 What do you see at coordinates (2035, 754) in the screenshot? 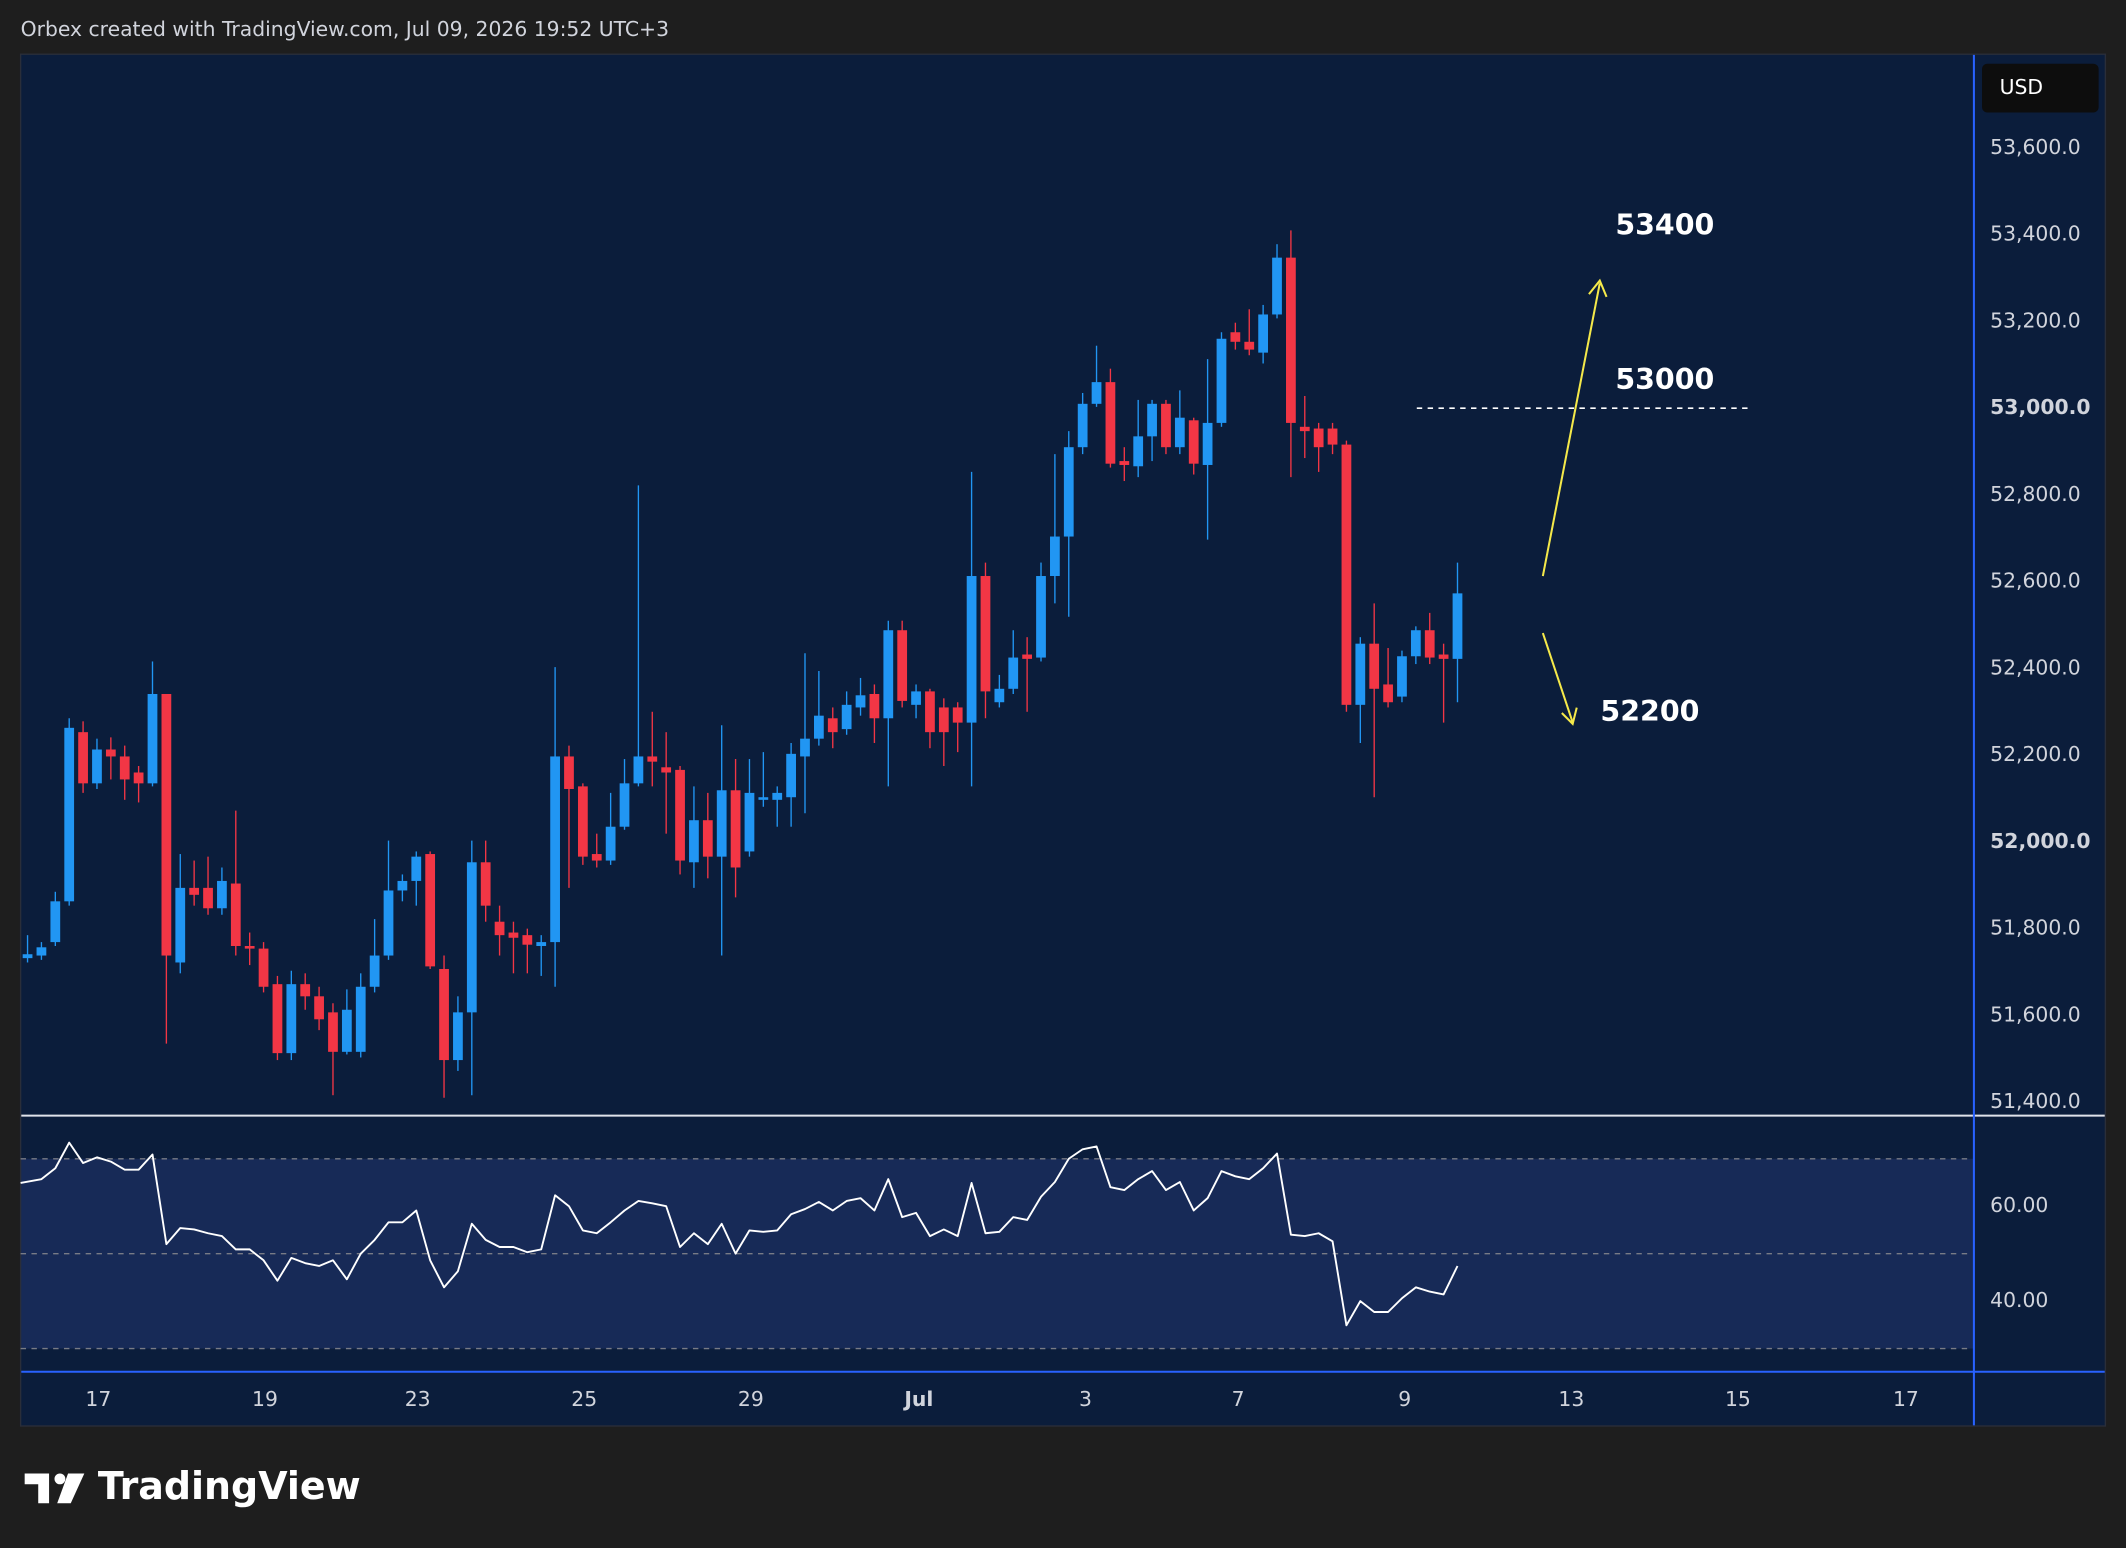
I see `y-tick-label: 52,200.0` at bounding box center [2035, 754].